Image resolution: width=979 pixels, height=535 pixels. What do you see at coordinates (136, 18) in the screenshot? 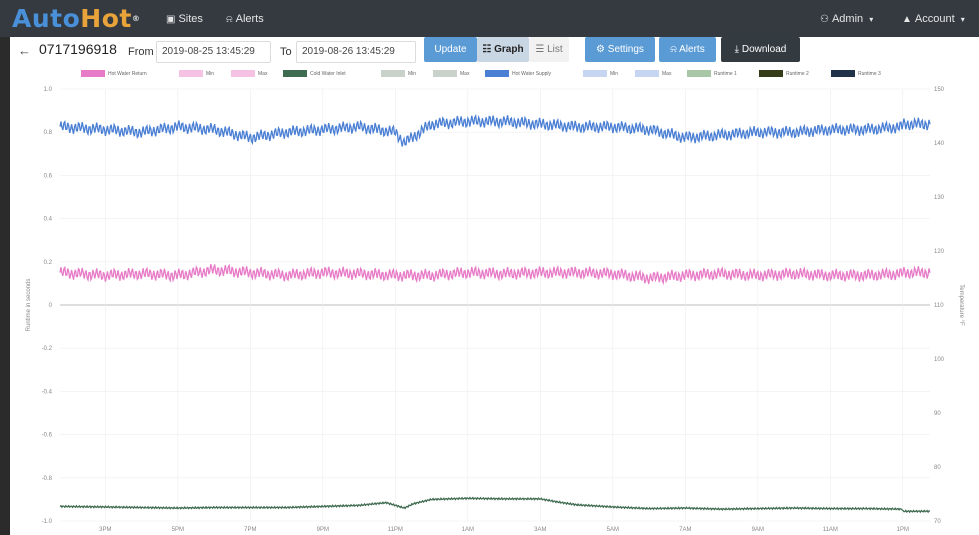
I see `logo-registered-mark: ®` at bounding box center [136, 18].